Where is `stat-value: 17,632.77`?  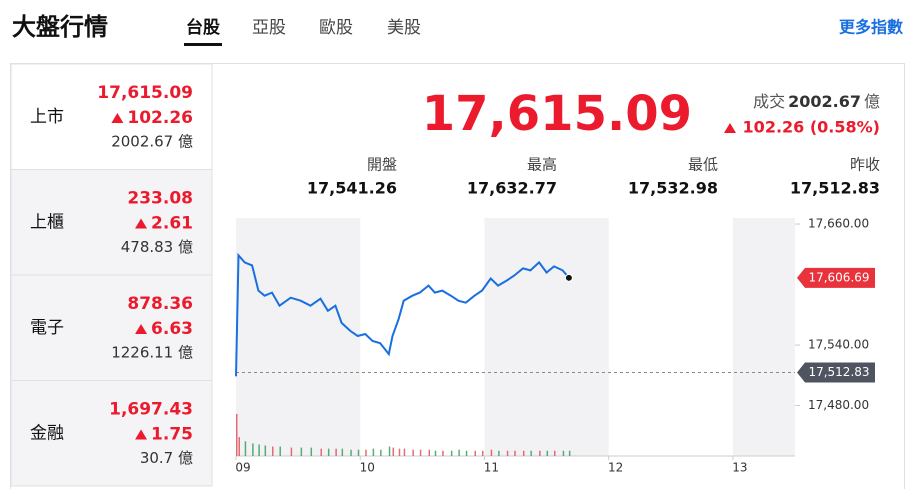 stat-value: 17,632.77 is located at coordinates (512, 188).